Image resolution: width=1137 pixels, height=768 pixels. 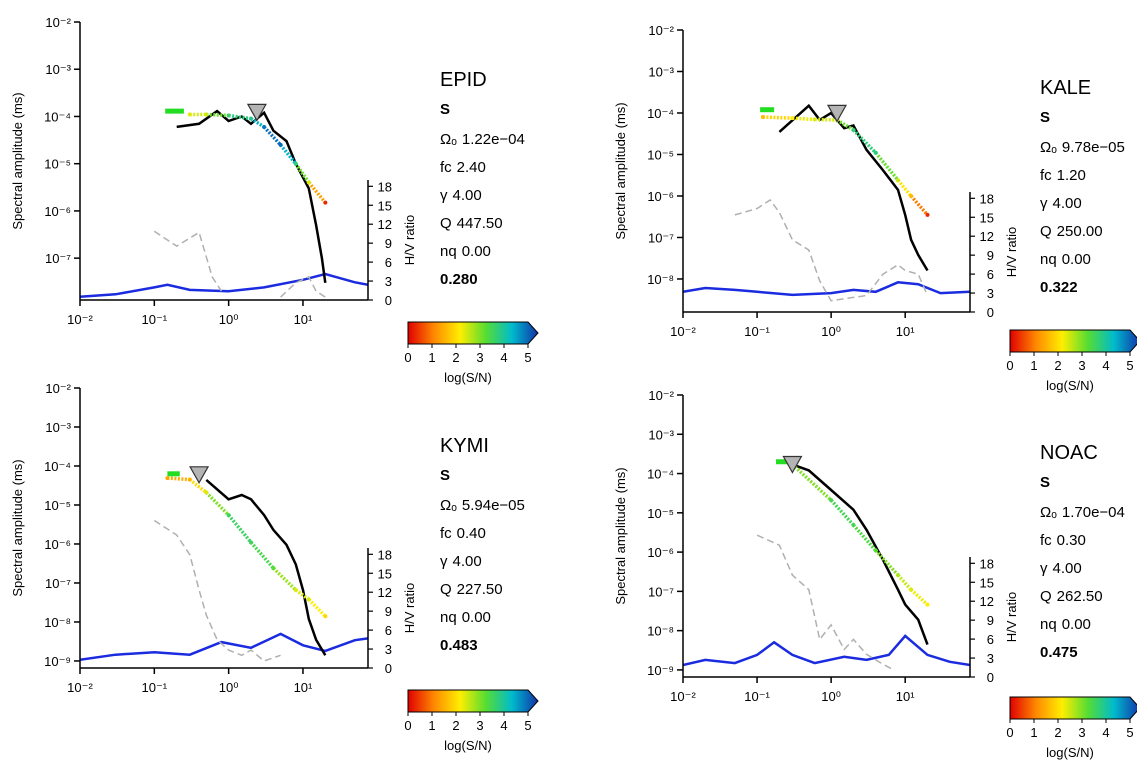 I want to click on corner-frequency-marker, so click(x=199, y=475).